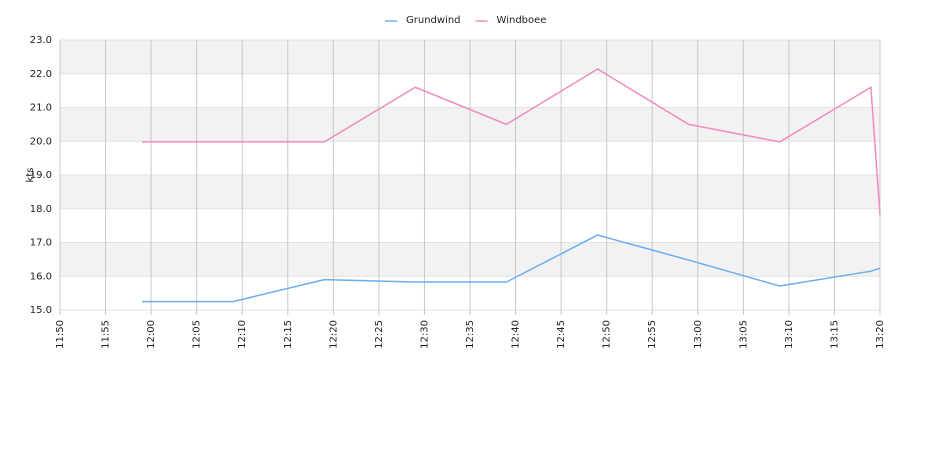  Describe the element at coordinates (41, 141) in the screenshot. I see `y-tick-label: 20.0` at that location.